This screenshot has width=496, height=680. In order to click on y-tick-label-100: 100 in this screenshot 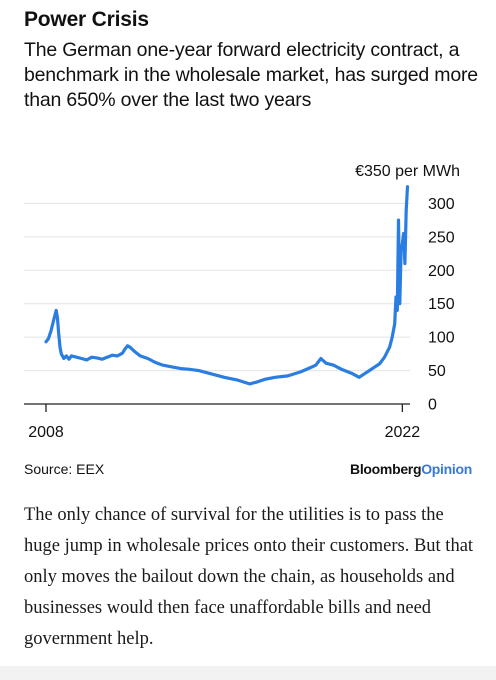, I will do `click(441, 338)`.